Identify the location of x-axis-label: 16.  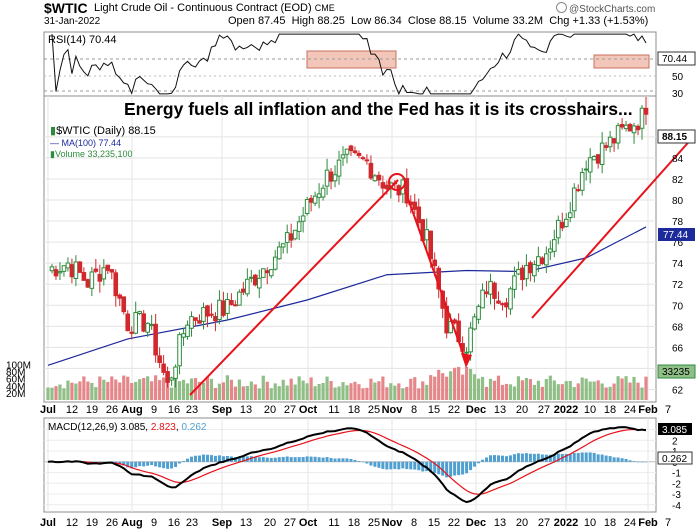
(174, 410).